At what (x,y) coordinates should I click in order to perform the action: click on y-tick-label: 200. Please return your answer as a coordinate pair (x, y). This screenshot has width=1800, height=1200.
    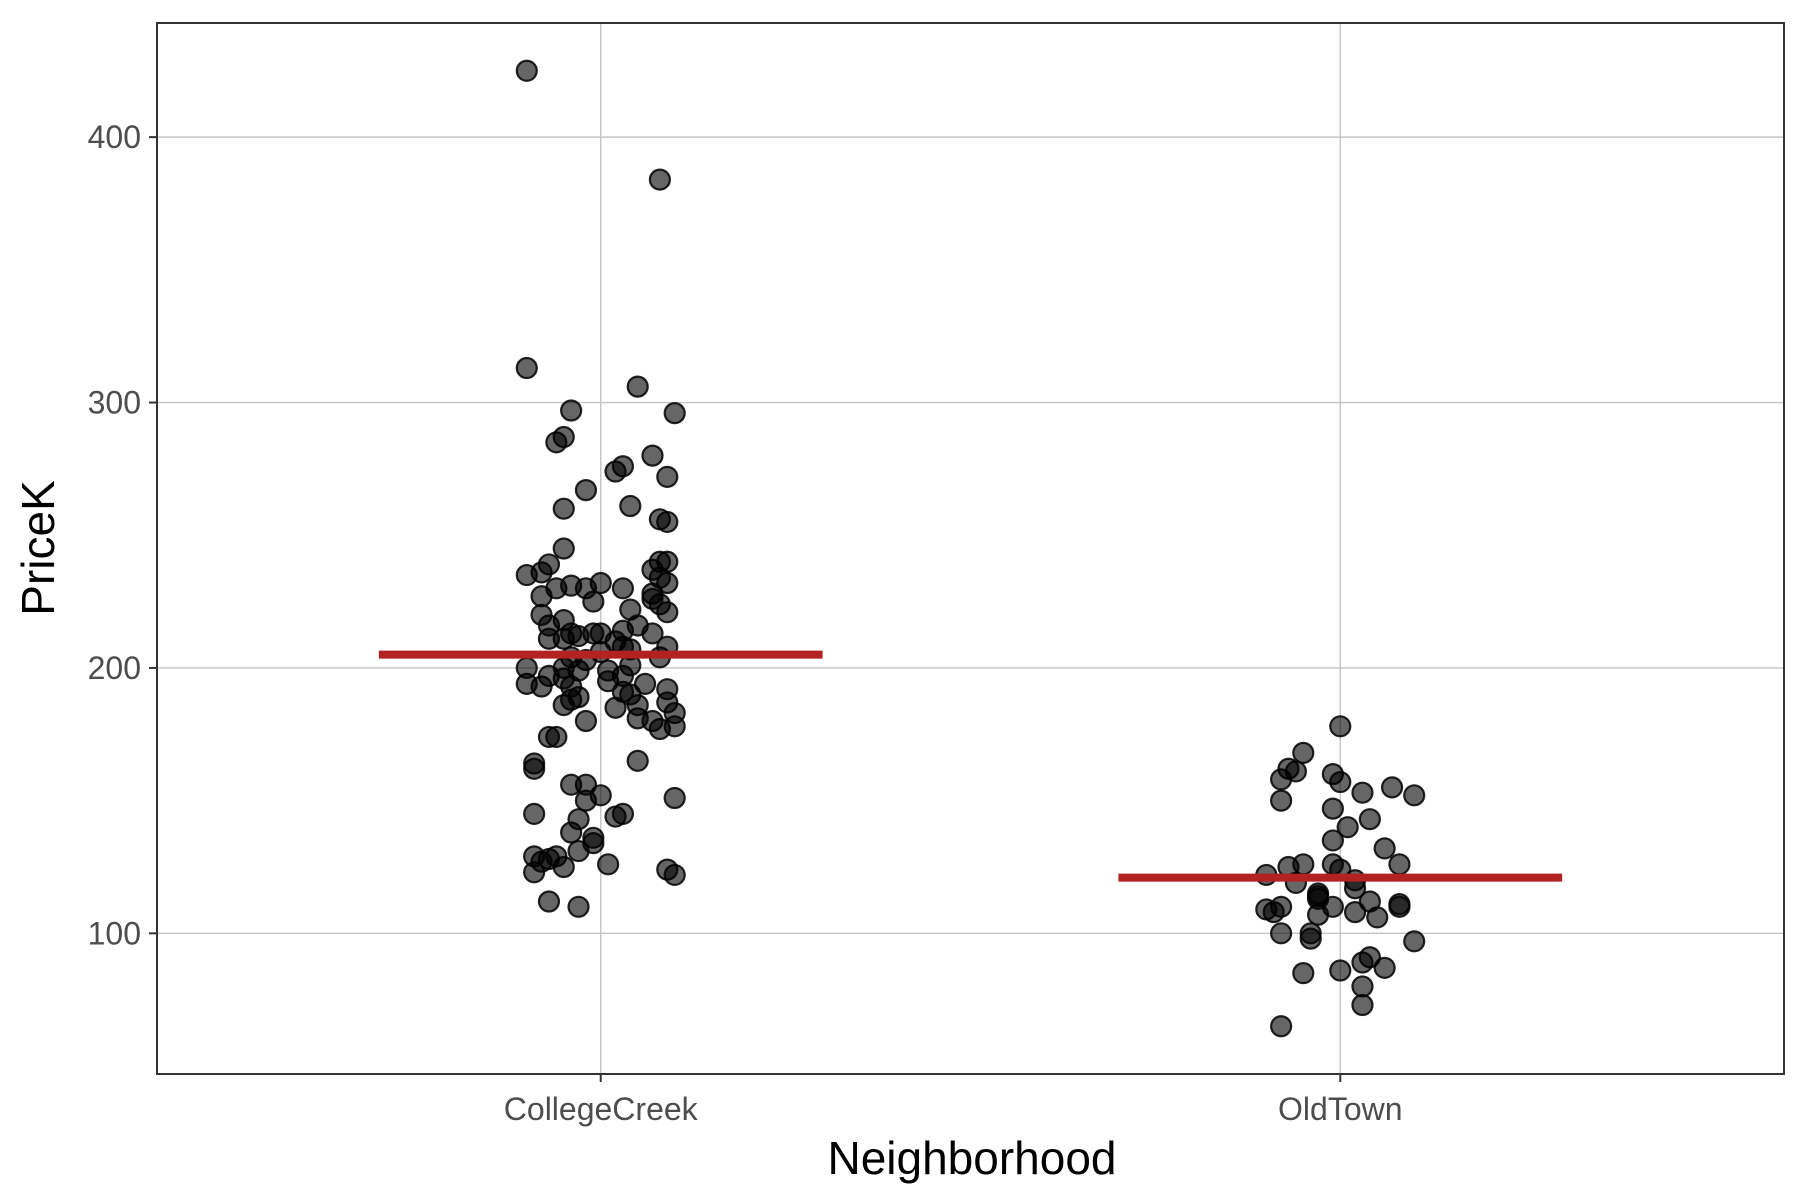
    Looking at the image, I should click on (114, 668).